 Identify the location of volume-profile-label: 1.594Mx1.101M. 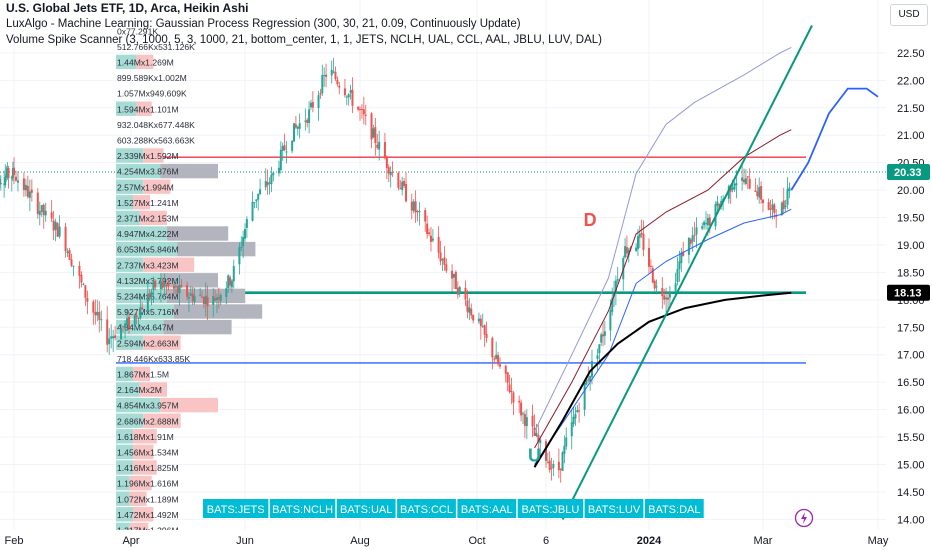
(148, 109).